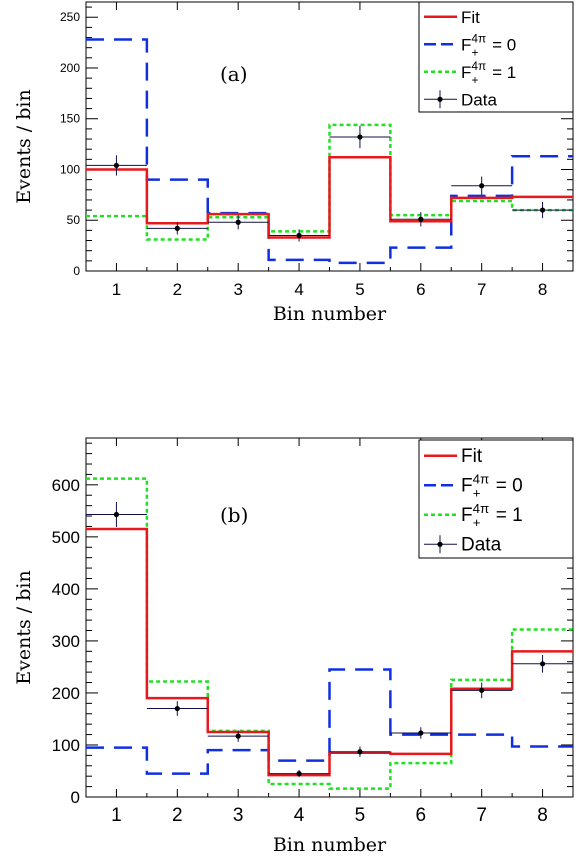 Image resolution: width=583 pixels, height=856 pixels. What do you see at coordinates (329, 197) in the screenshot?
I see `series-line-fit` at bounding box center [329, 197].